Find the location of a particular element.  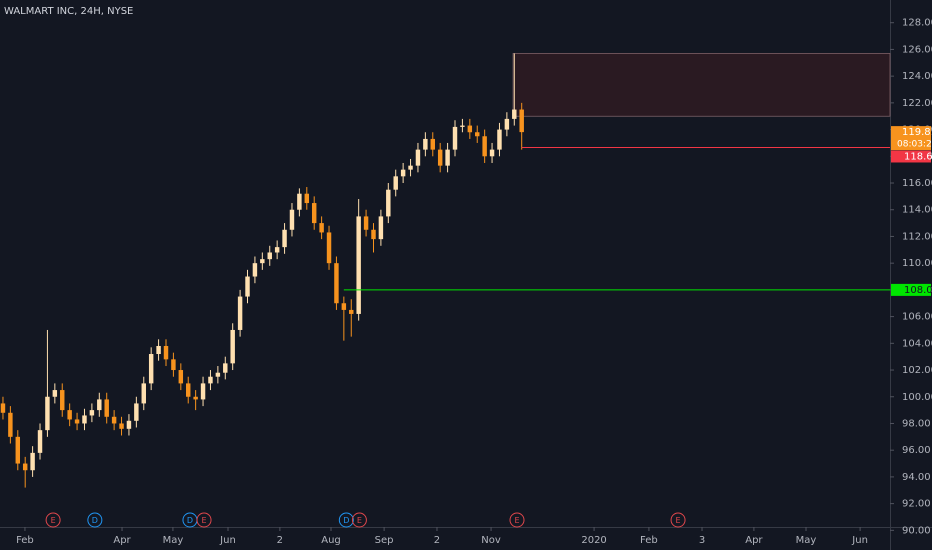

y-tick-label: 116.00 is located at coordinates (917, 183).